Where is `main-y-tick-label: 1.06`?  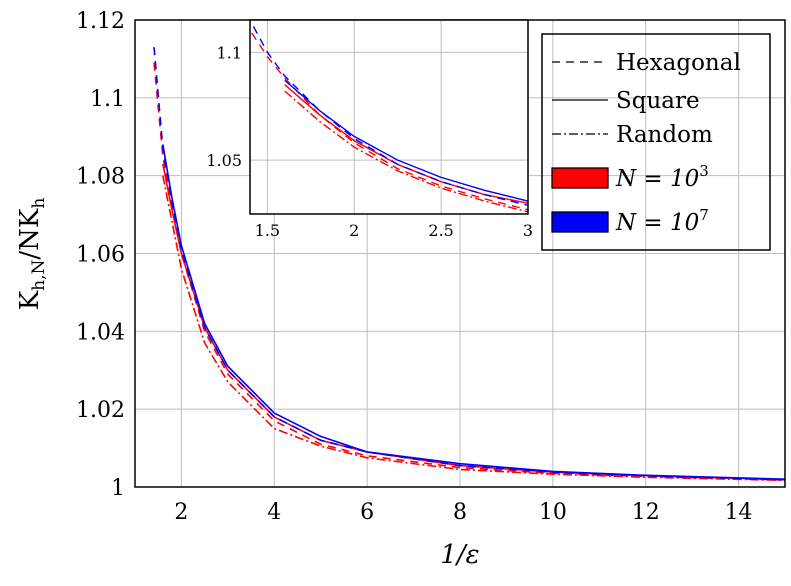 main-y-tick-label: 1.06 is located at coordinates (100, 255).